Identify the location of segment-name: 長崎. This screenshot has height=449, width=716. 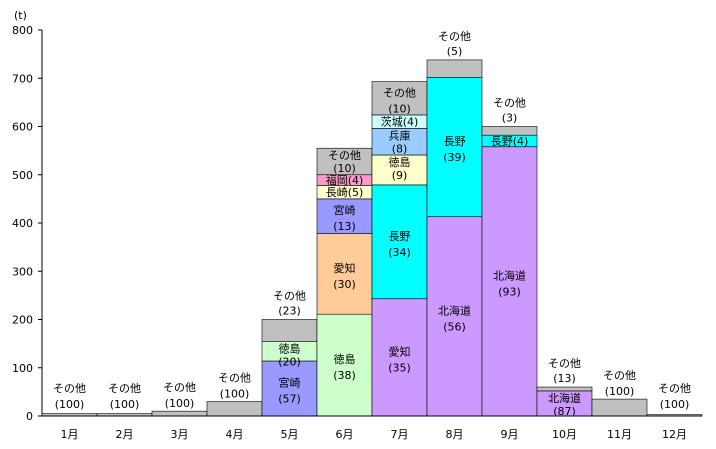
(337, 192).